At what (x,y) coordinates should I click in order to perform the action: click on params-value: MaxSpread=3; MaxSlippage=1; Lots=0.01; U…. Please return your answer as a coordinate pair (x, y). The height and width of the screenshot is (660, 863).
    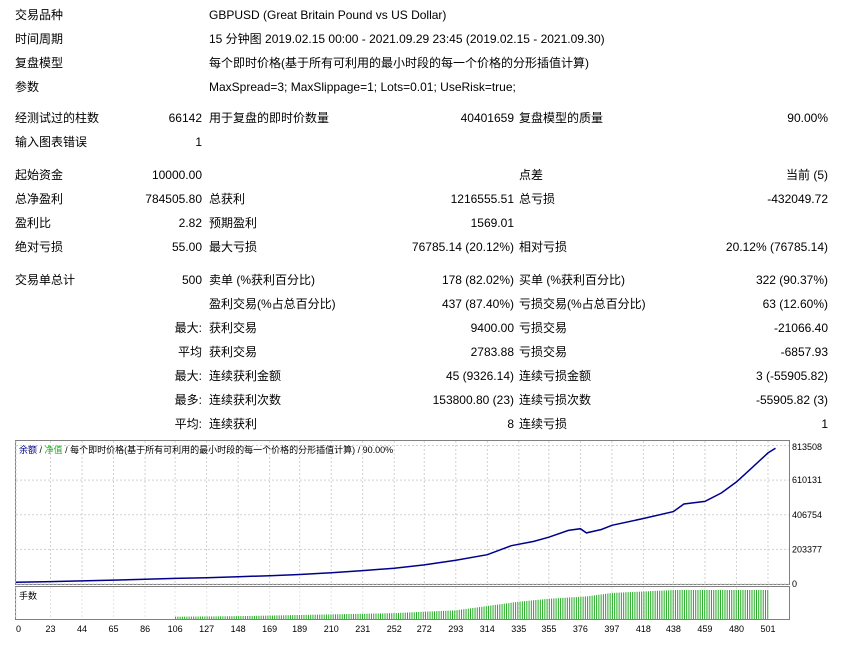
    Looking at the image, I should click on (362, 87).